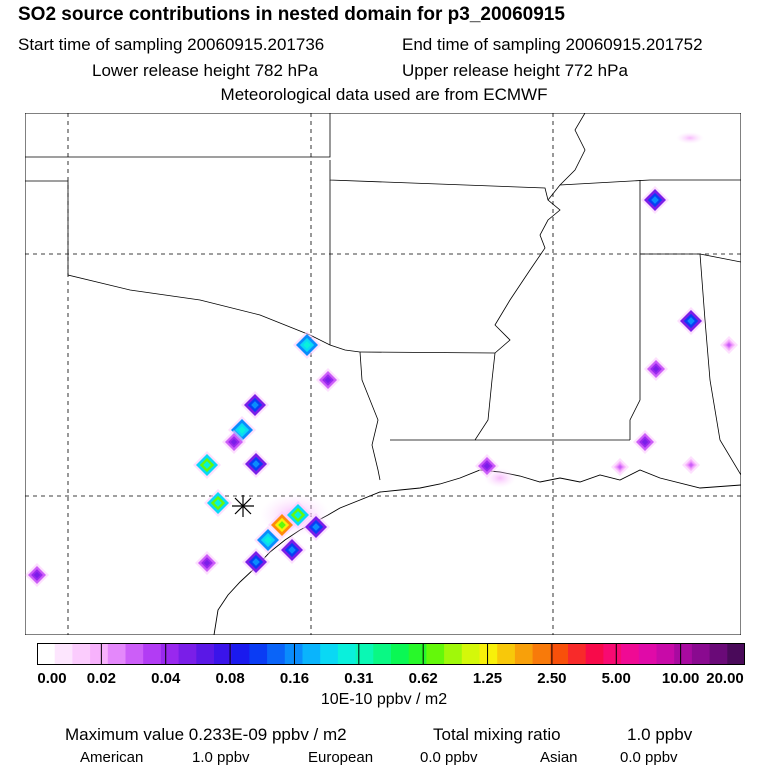 The height and width of the screenshot is (768, 768). Describe the element at coordinates (552, 678) in the screenshot. I see `colorbar-tick-label: 2.50` at that location.